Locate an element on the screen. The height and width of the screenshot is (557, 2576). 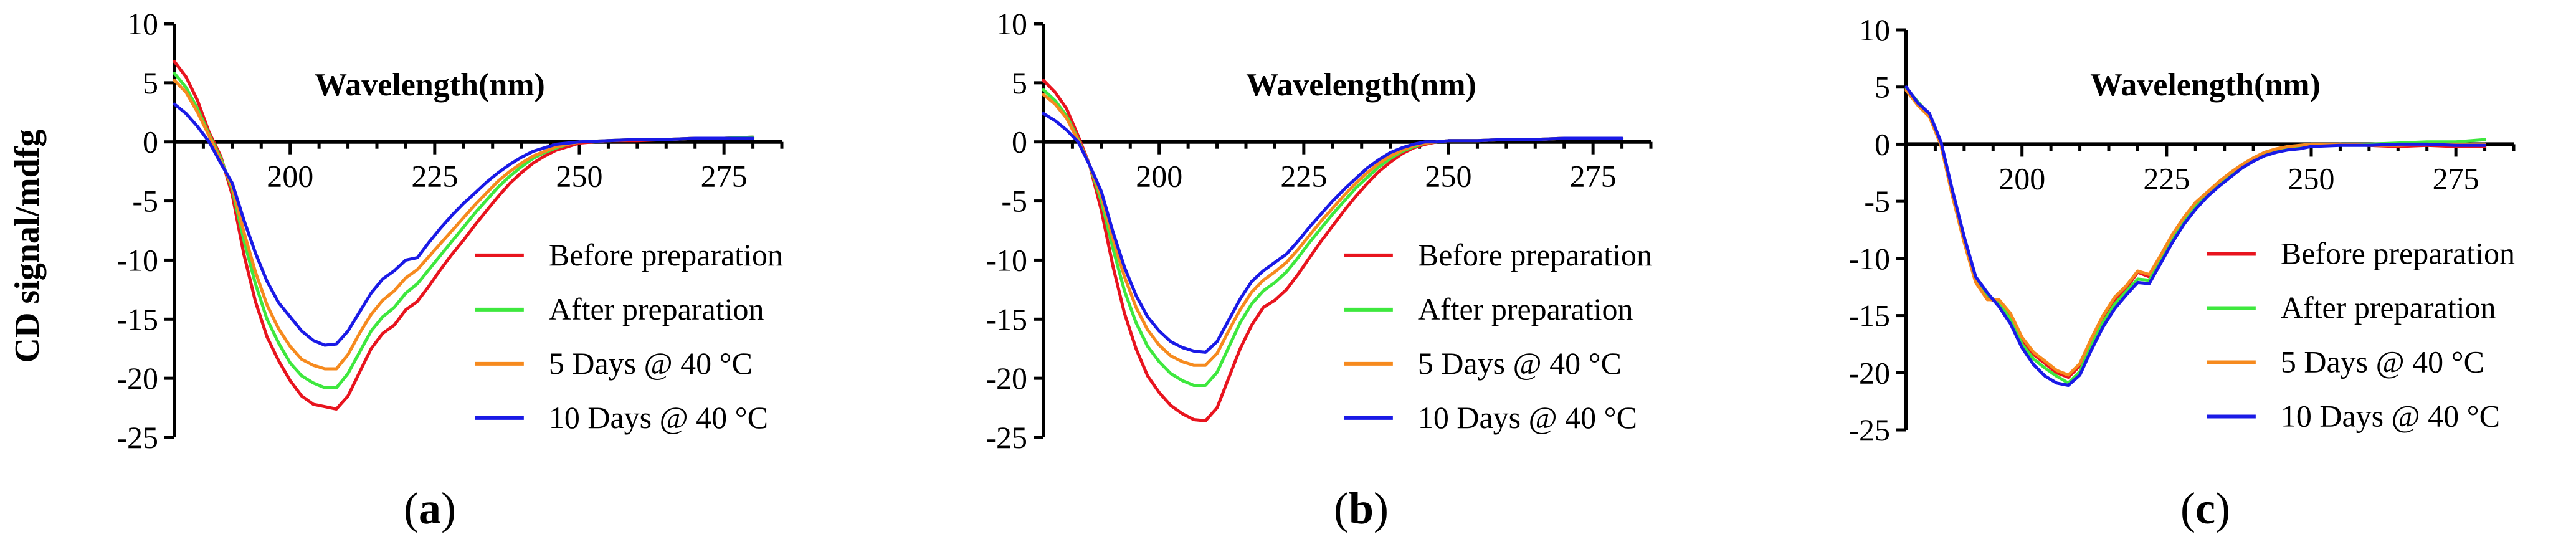
panel-letter: c is located at coordinates (2205, 508).